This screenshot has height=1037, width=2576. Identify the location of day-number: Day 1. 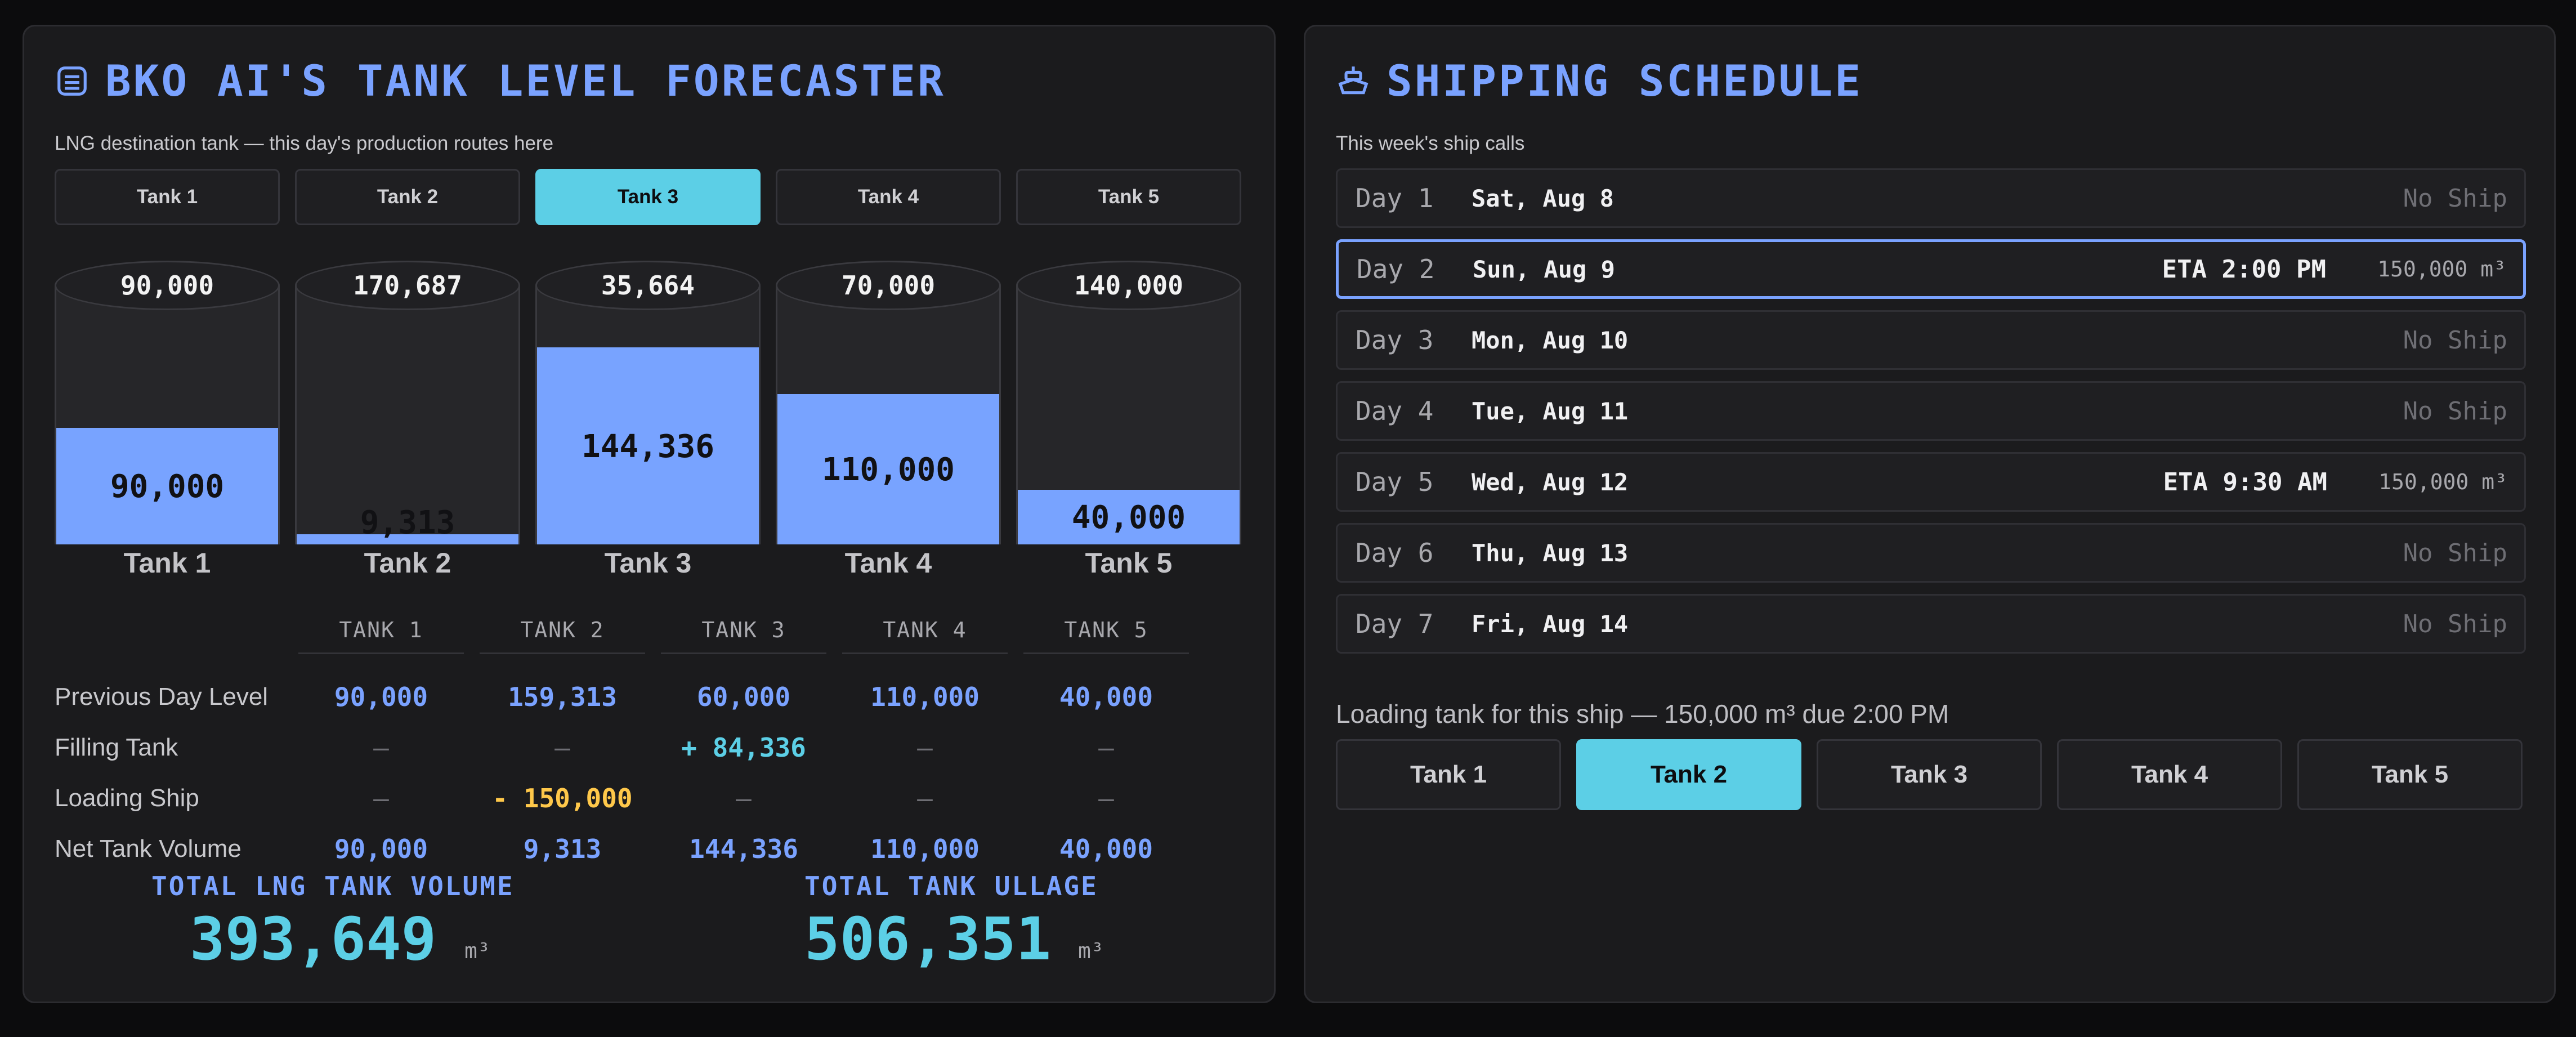
(1395, 198).